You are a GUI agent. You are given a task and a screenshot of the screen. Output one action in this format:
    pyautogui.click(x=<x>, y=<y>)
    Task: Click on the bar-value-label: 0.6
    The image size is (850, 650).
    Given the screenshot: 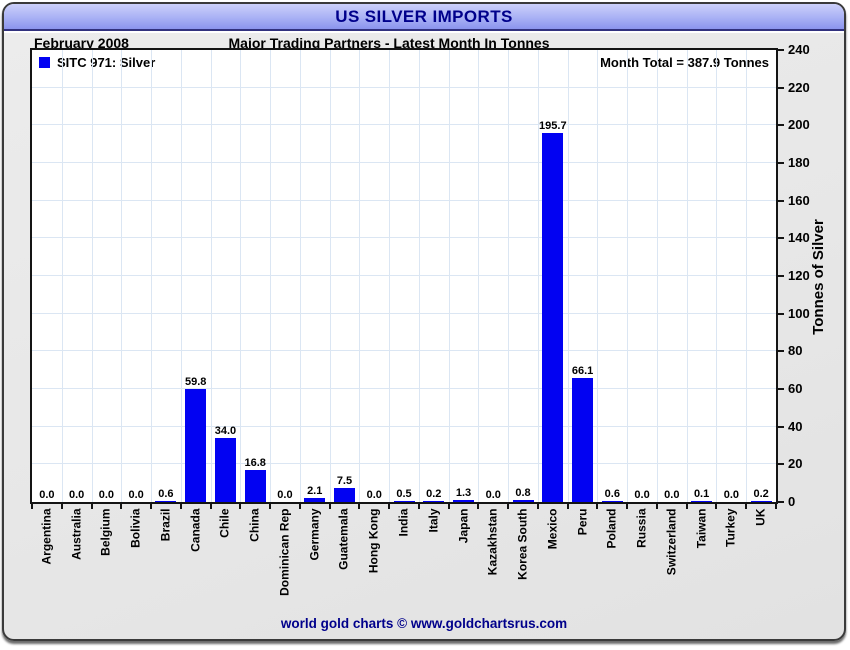 What is the action you would take?
    pyautogui.click(x=166, y=494)
    